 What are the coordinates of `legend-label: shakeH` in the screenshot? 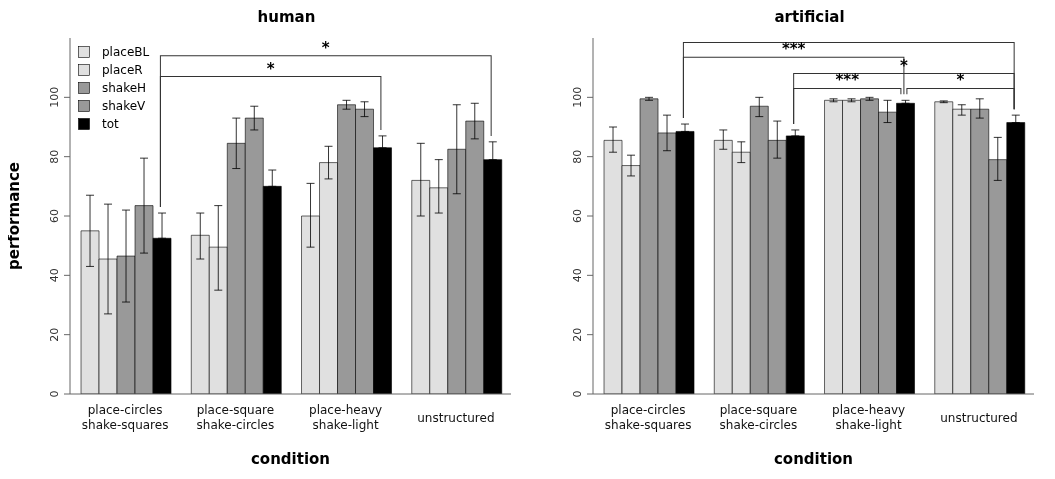 It's located at (124, 88).